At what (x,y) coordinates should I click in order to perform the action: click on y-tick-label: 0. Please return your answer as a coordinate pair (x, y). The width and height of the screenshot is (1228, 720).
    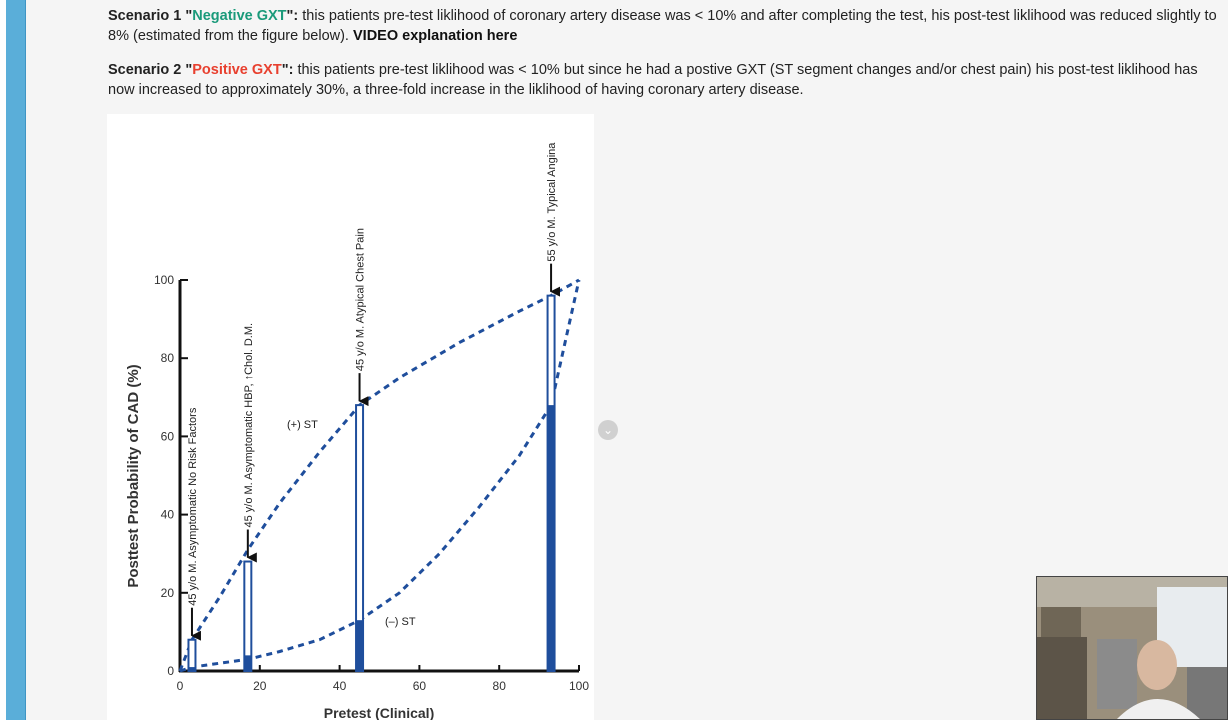
    Looking at the image, I should click on (170, 671).